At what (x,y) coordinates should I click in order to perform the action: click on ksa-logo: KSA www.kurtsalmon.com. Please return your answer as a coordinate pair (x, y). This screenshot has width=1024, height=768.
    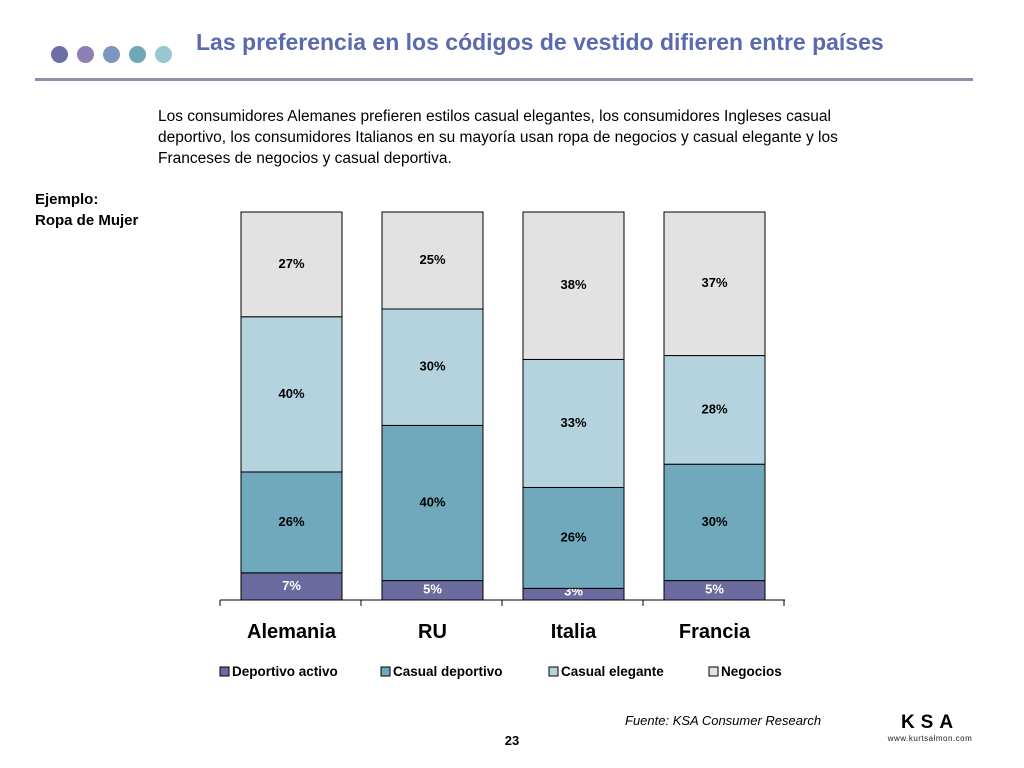
    Looking at the image, I should click on (930, 729).